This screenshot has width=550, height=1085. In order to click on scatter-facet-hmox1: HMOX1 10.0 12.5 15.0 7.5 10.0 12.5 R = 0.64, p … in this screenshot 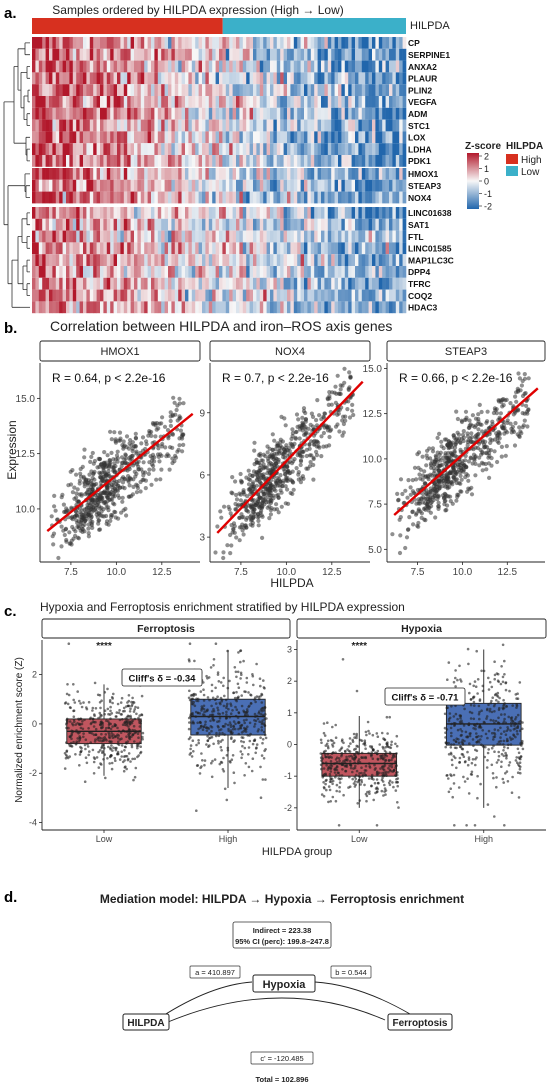, I will do `click(108, 459)`.